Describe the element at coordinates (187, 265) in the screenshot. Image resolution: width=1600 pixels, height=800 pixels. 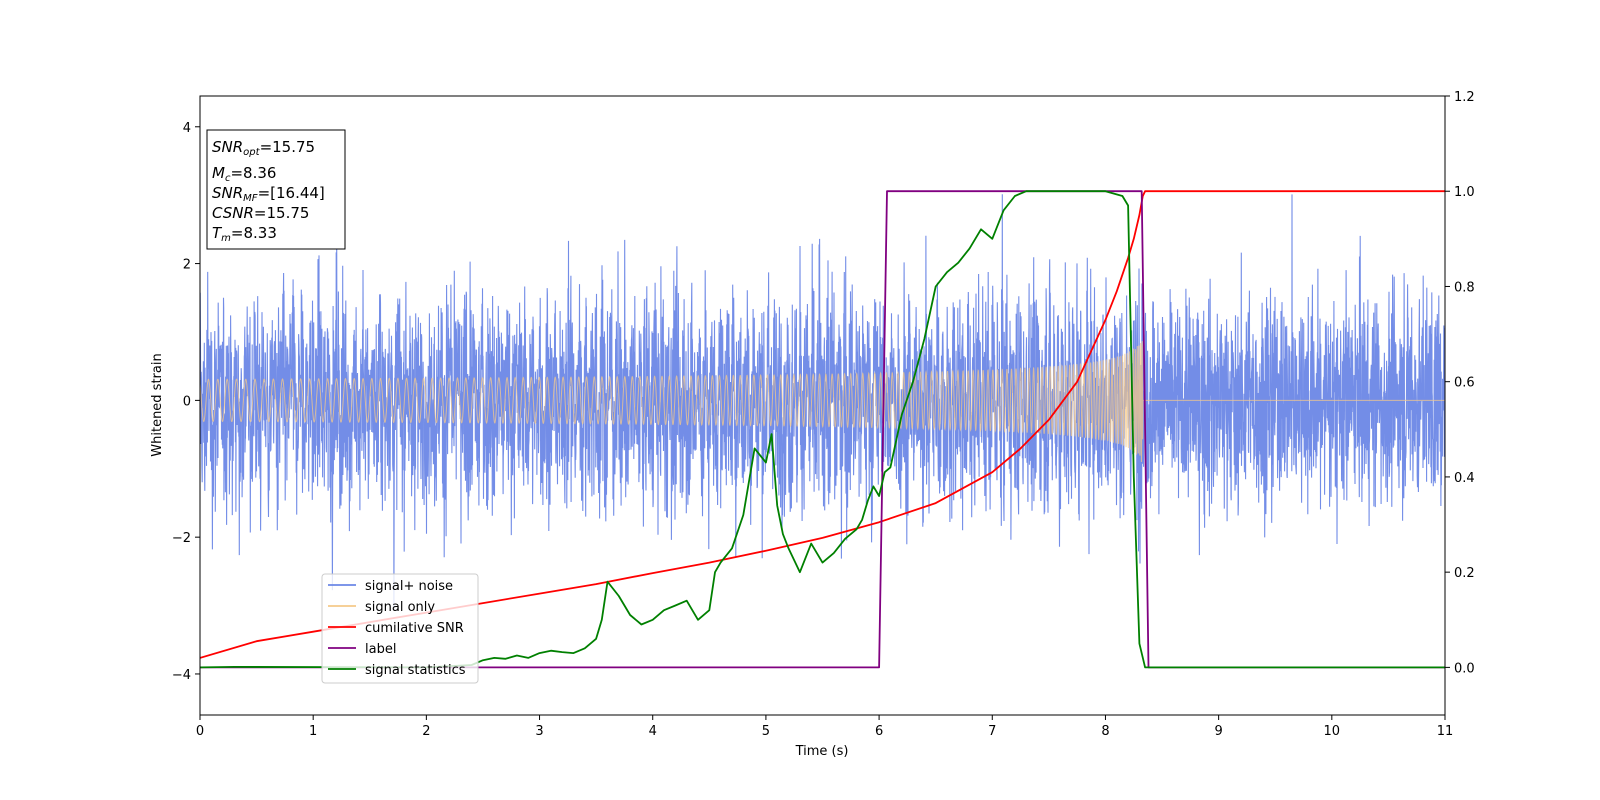
I see `y-tick-label: 2` at that location.